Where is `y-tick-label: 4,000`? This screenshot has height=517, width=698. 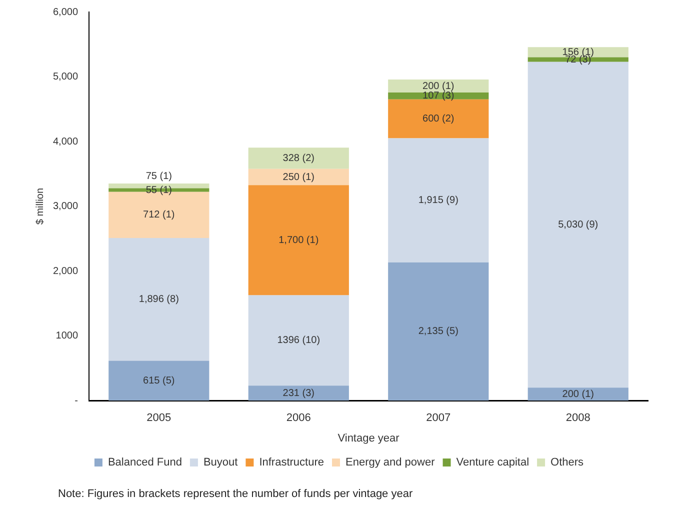 y-tick-label: 4,000 is located at coordinates (65, 142).